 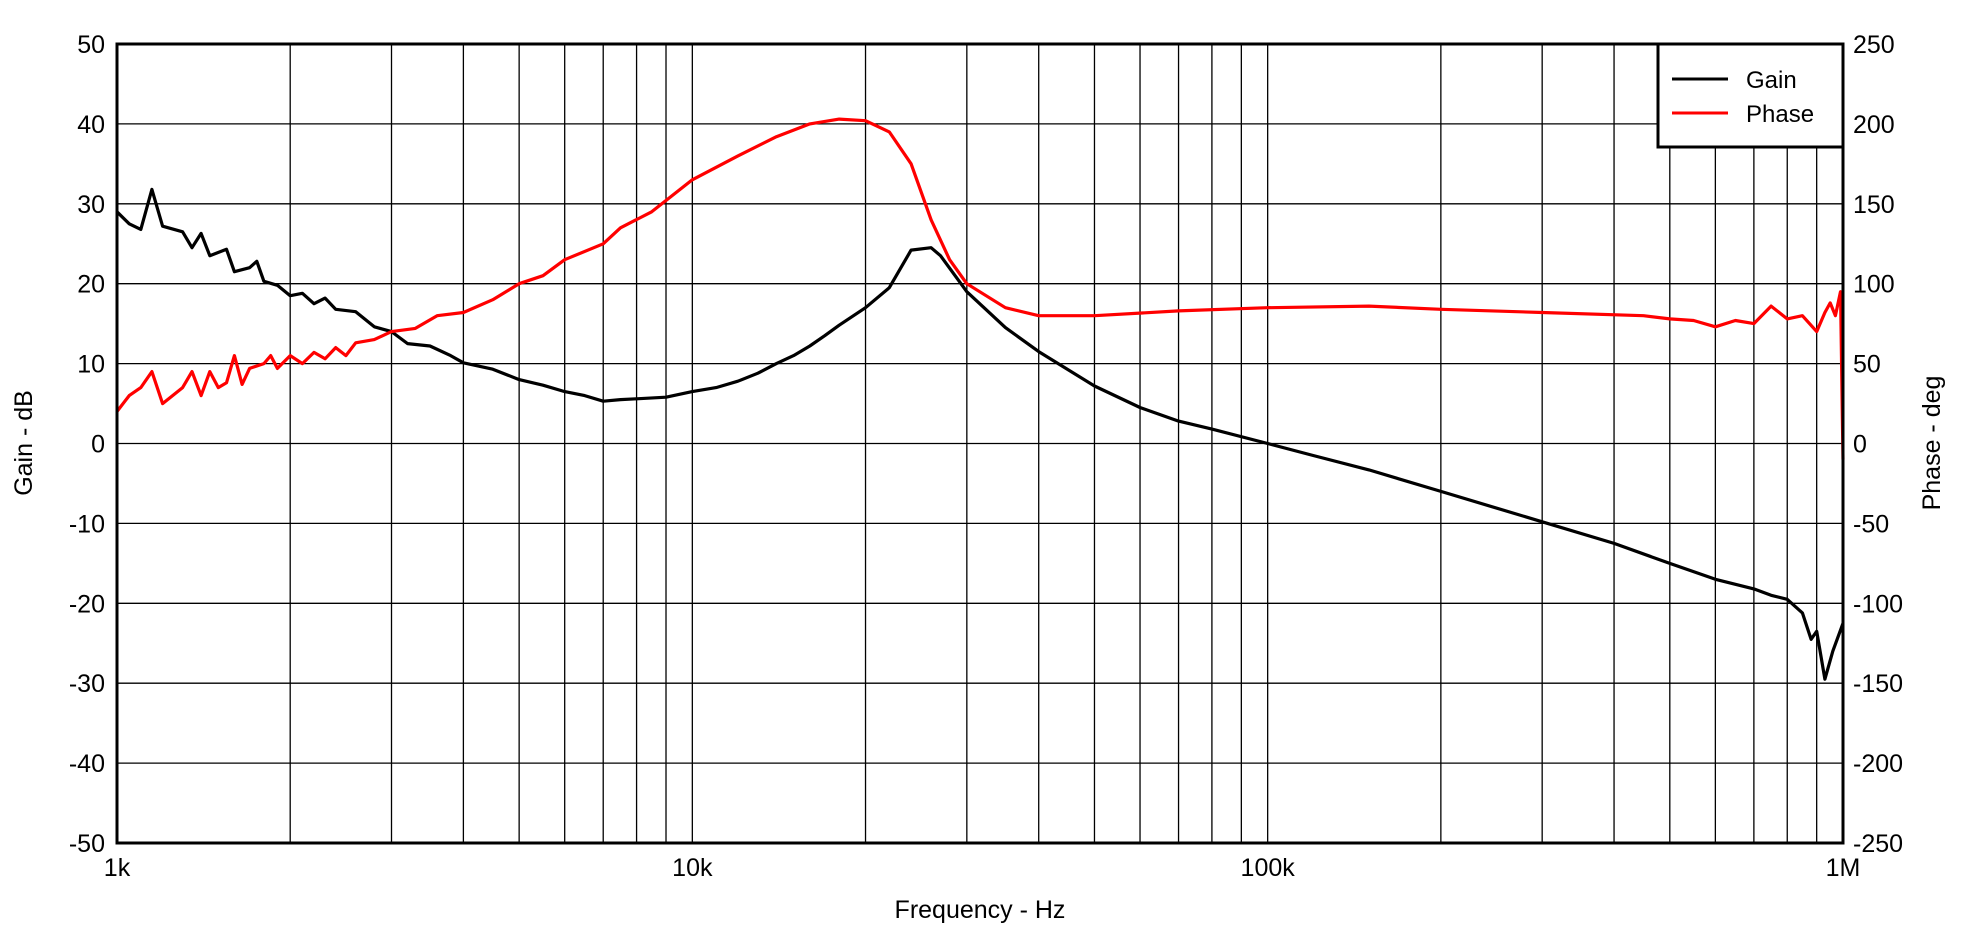 What do you see at coordinates (87, 764) in the screenshot?
I see `y-tick-label: -40` at bounding box center [87, 764].